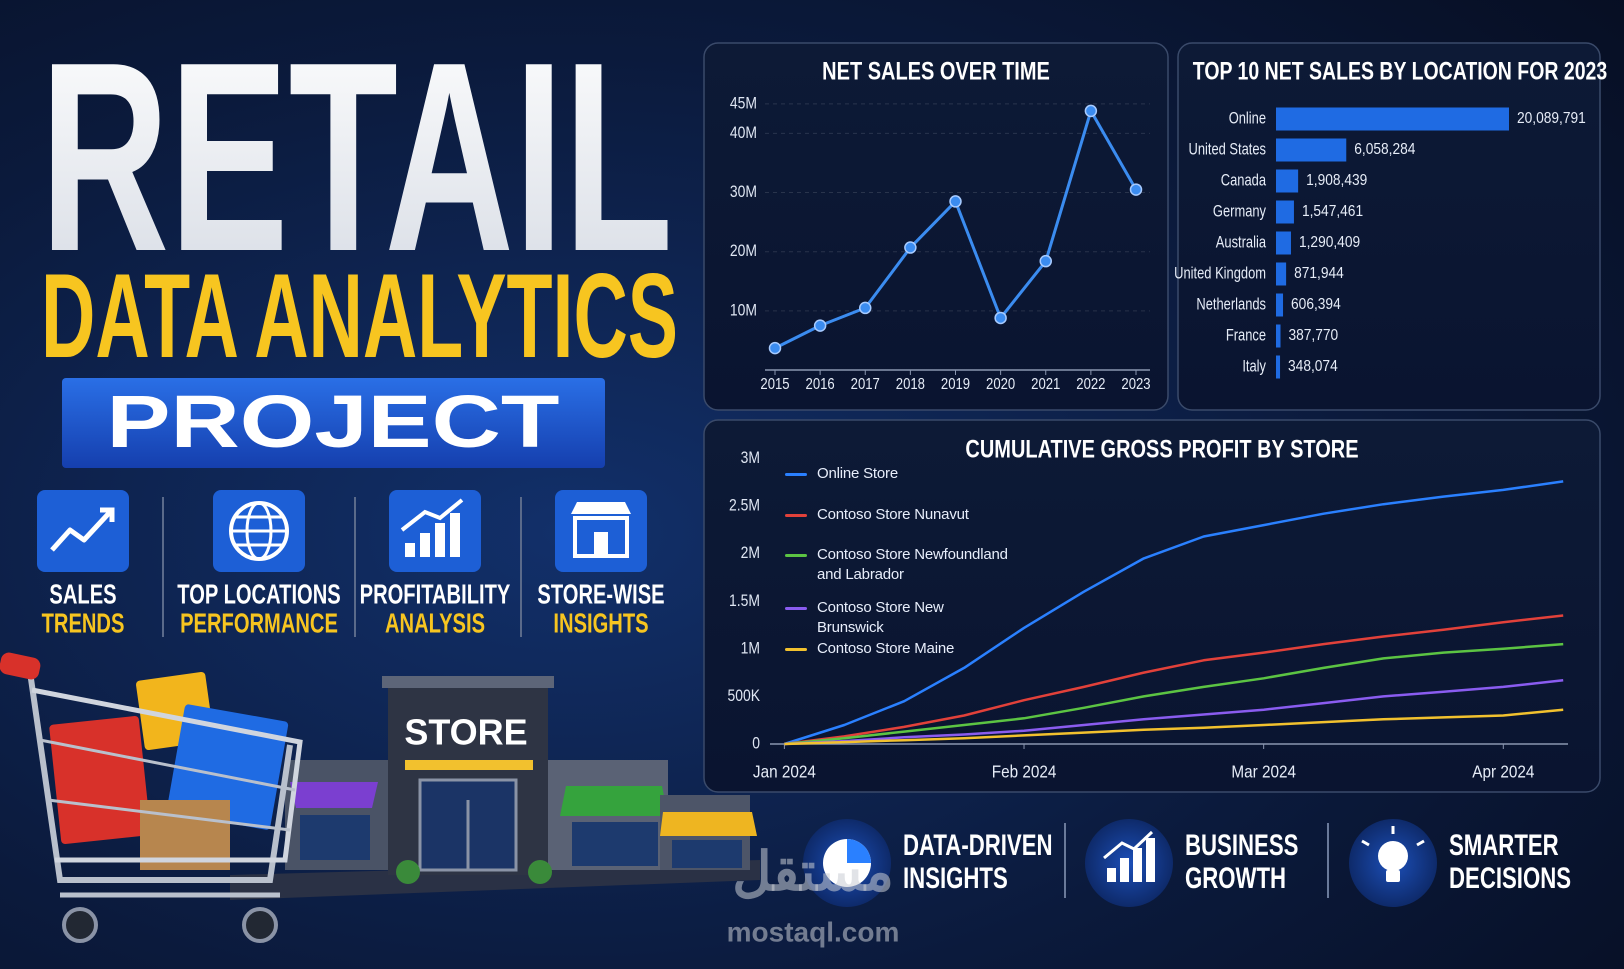 The image size is (1624, 969). I want to click on x-tick-label: Apr 2024, so click(1503, 772).